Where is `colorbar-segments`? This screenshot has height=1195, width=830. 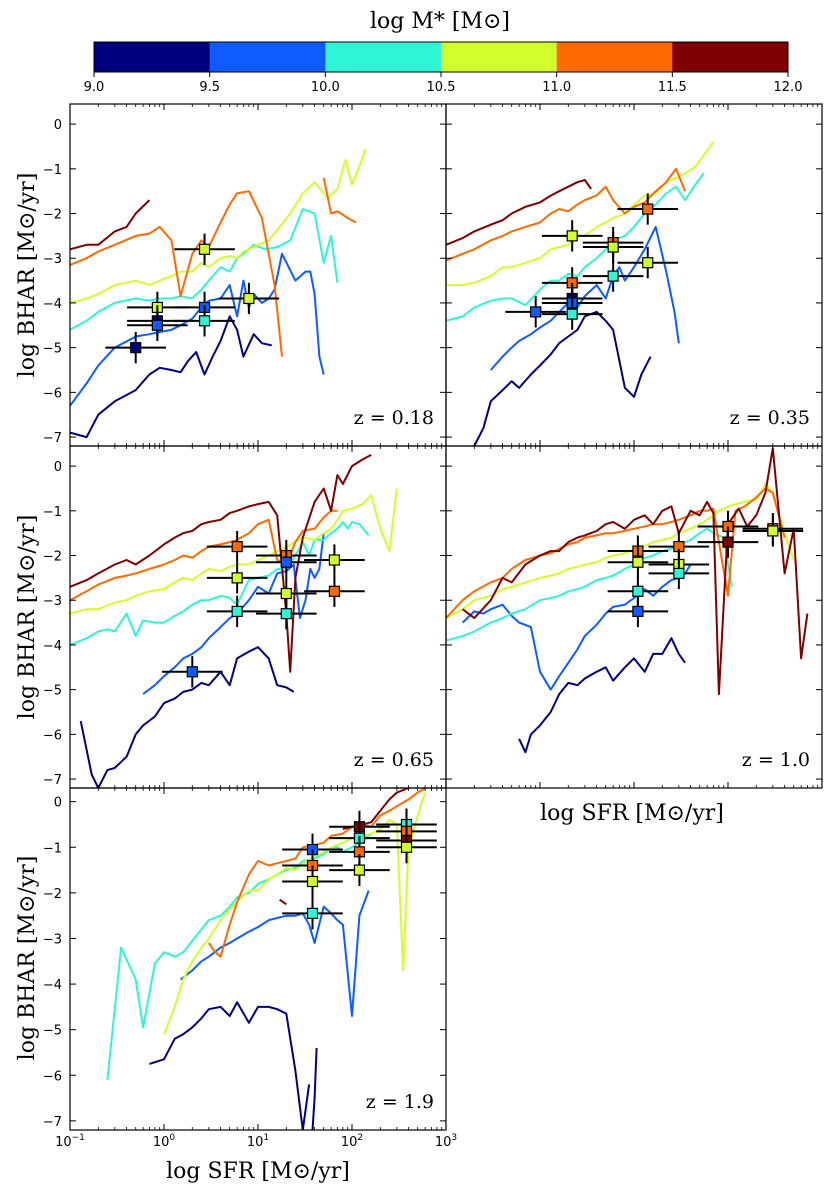 colorbar-segments is located at coordinates (441, 57).